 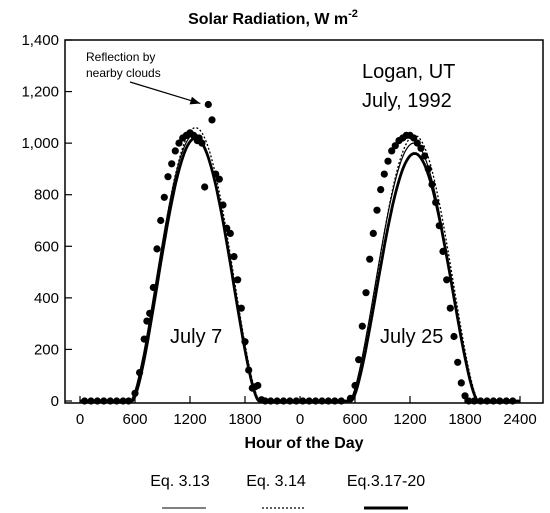 I want to click on annotation-arrow-head, so click(x=195, y=100).